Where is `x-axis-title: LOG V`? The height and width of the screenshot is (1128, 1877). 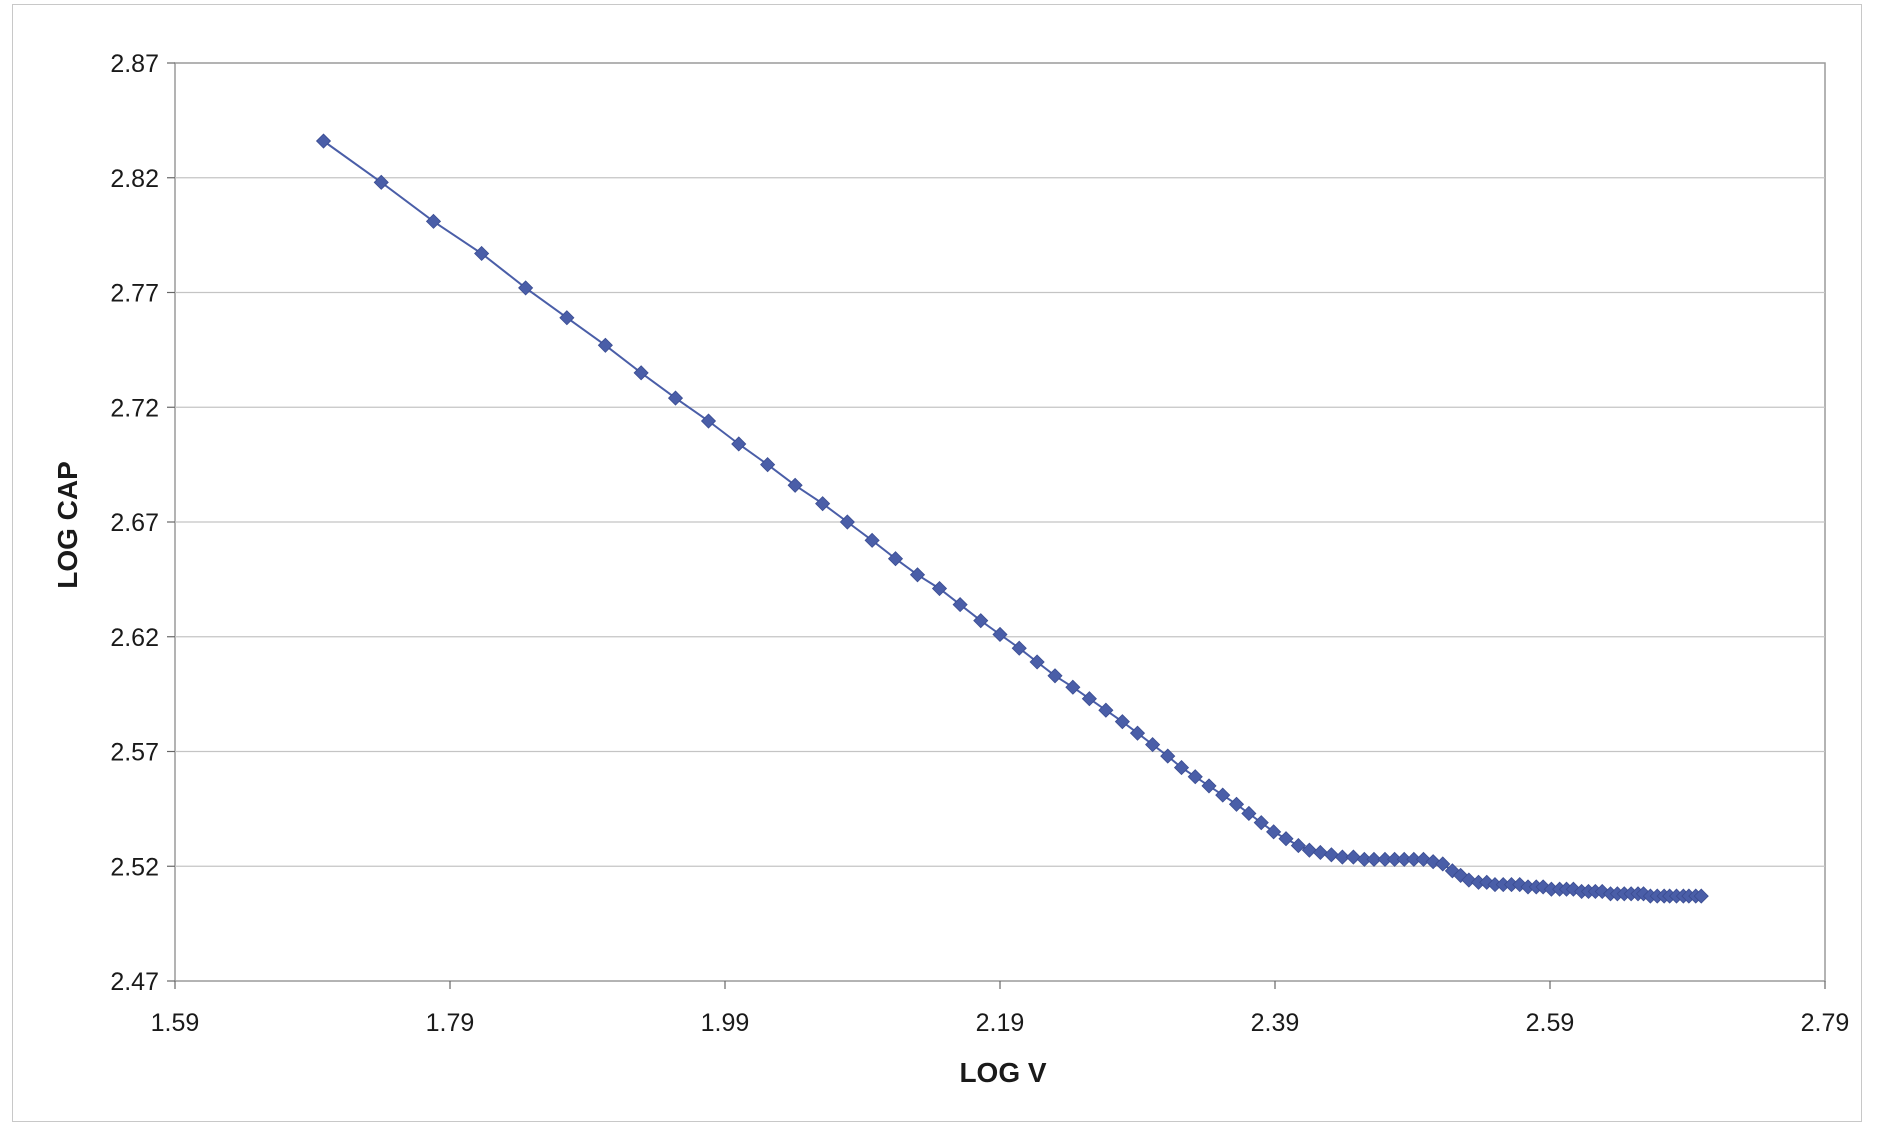
x-axis-title: LOG V is located at coordinates (1002, 1072).